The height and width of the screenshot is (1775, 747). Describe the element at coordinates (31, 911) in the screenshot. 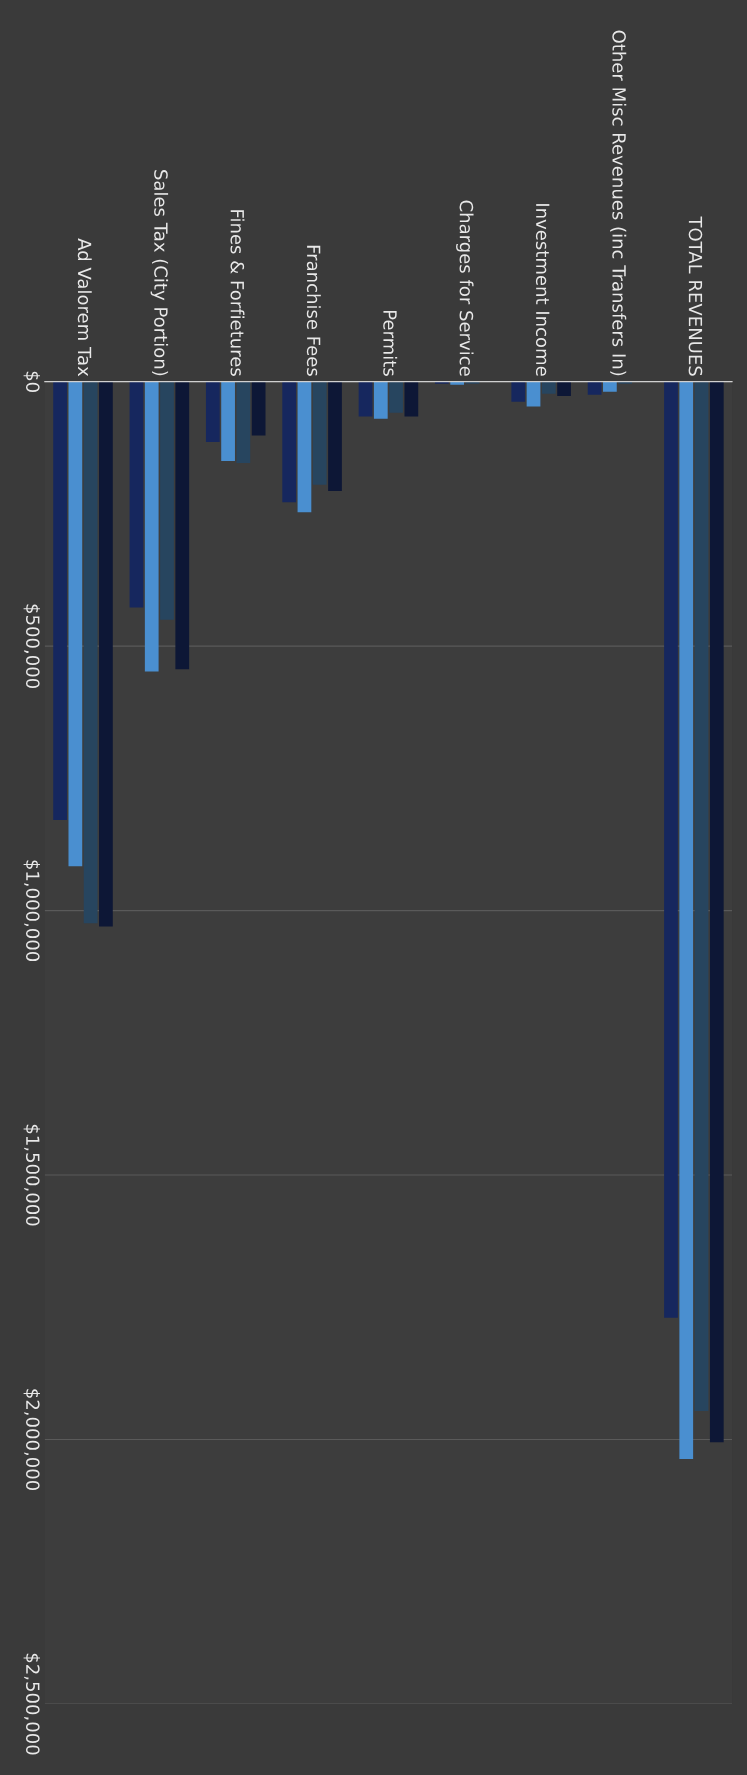

I see `y-tick-label: $1,000,000` at that location.